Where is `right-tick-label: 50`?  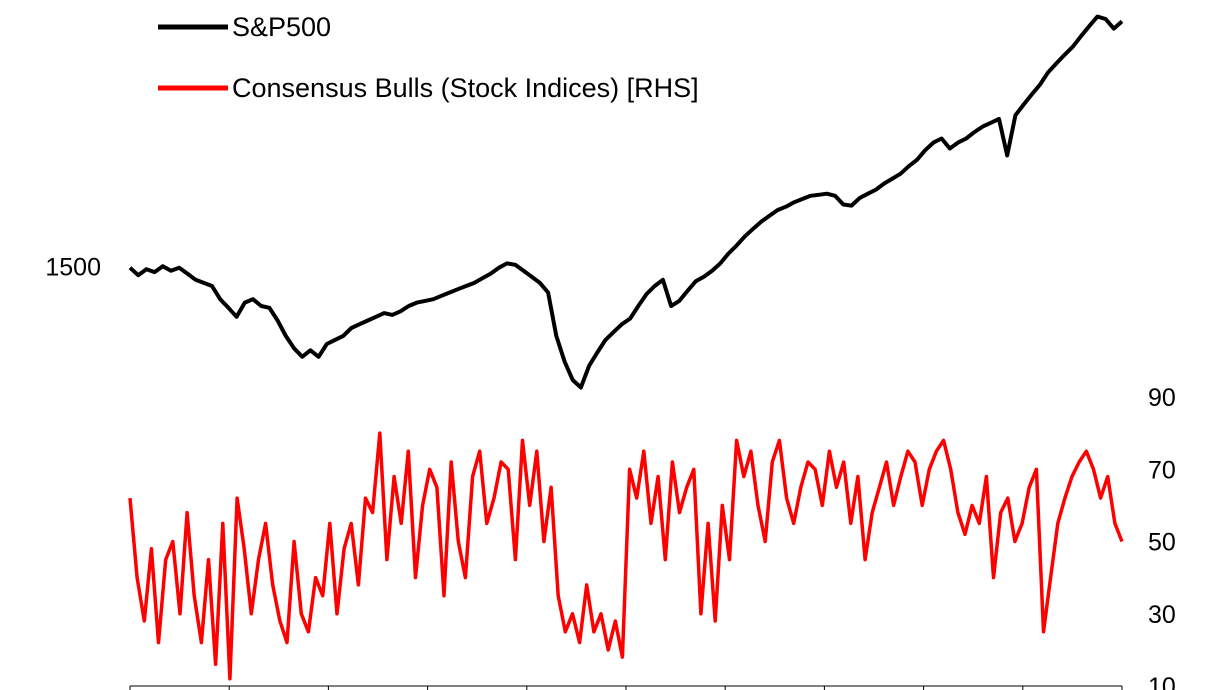 right-tick-label: 50 is located at coordinates (1162, 543).